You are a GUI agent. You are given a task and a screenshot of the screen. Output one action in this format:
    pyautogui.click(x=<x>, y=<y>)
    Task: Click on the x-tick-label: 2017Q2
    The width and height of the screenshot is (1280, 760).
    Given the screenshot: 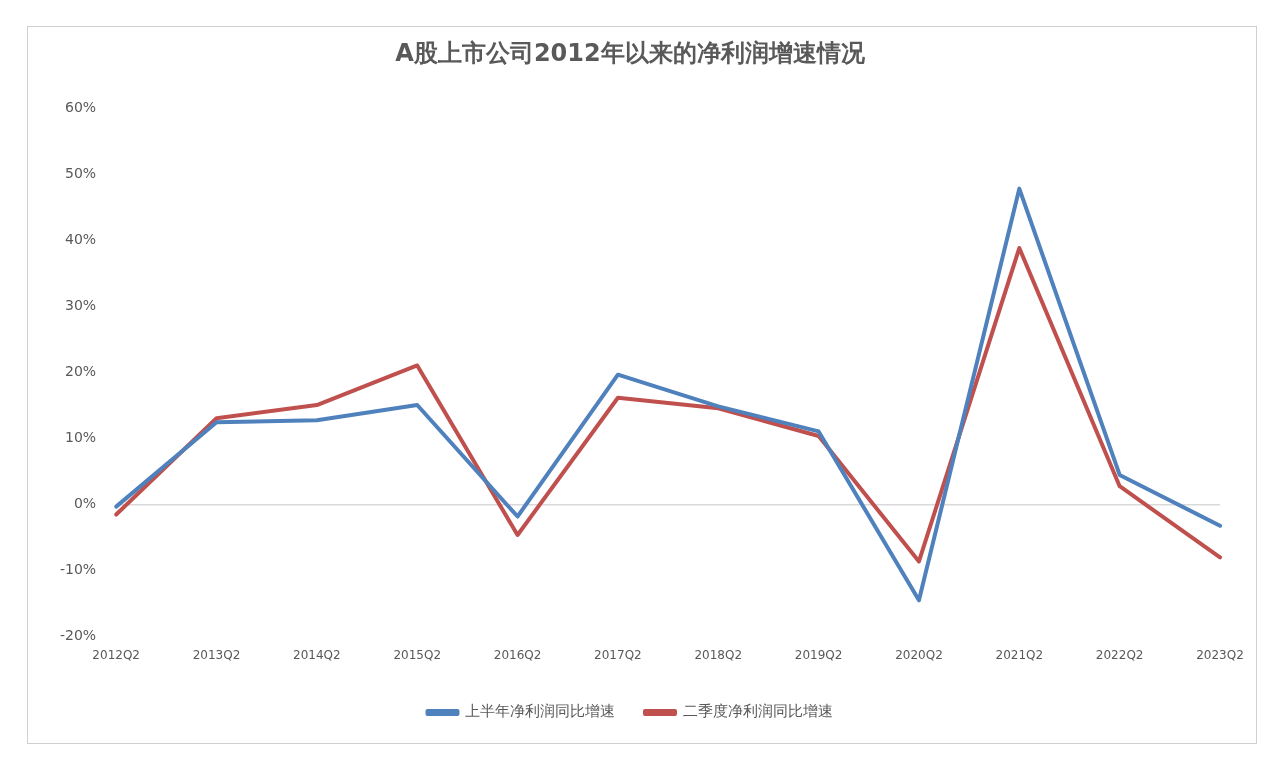 What is the action you would take?
    pyautogui.click(x=618, y=654)
    